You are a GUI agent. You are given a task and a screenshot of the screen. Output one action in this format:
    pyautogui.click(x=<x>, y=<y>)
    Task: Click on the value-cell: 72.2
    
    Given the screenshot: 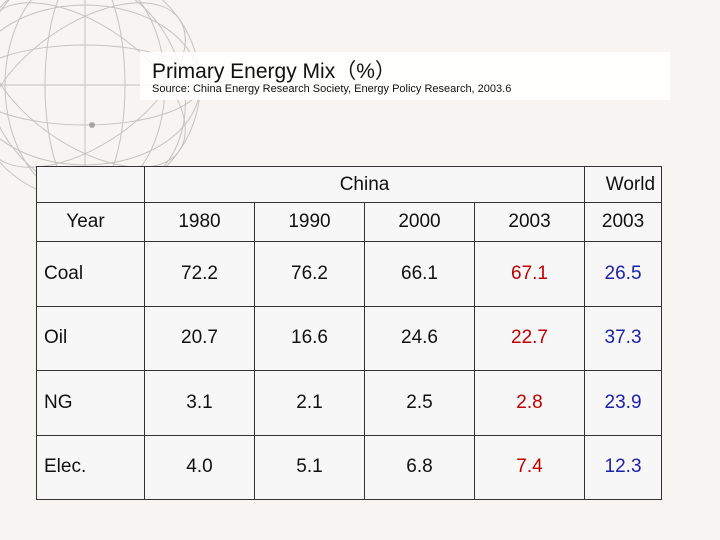 What is the action you would take?
    pyautogui.click(x=199, y=274)
    